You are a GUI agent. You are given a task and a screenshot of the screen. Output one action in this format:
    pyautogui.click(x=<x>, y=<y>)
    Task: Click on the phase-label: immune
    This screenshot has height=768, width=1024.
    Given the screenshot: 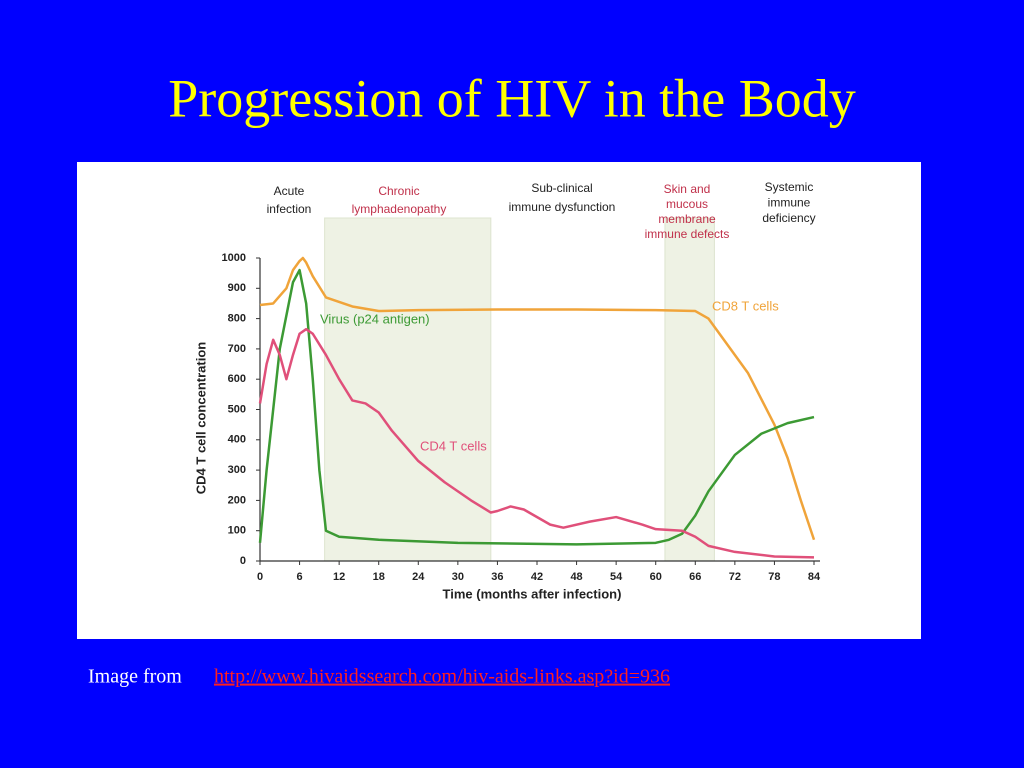 What is the action you would take?
    pyautogui.click(x=789, y=203)
    